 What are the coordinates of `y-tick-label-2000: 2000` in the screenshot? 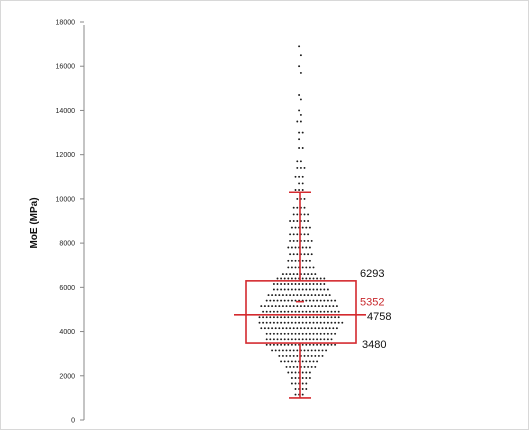 It's located at (67, 376).